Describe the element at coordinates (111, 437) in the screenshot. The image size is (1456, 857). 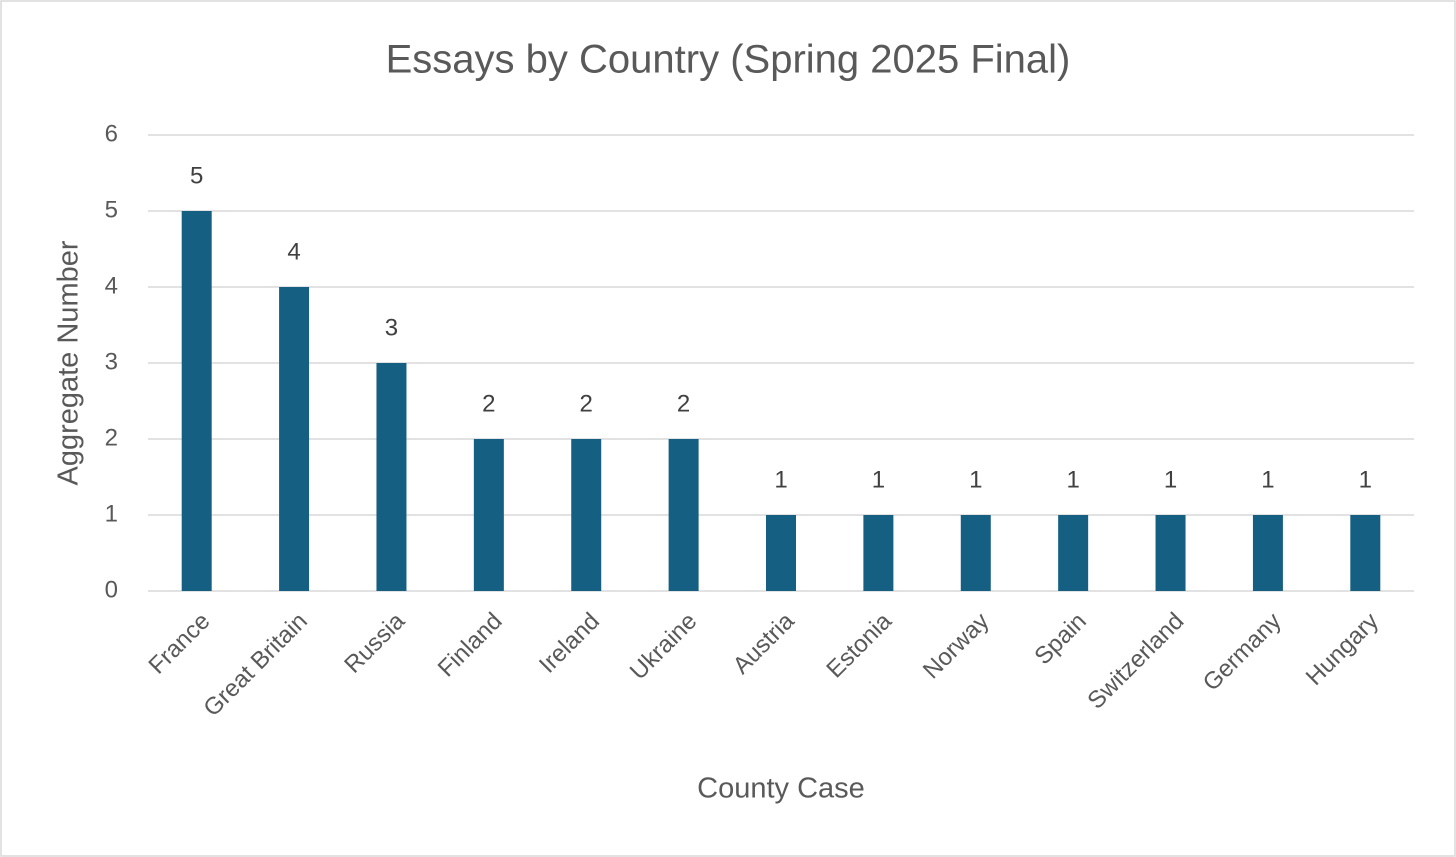
I see `y-tick-label: 2` at that location.